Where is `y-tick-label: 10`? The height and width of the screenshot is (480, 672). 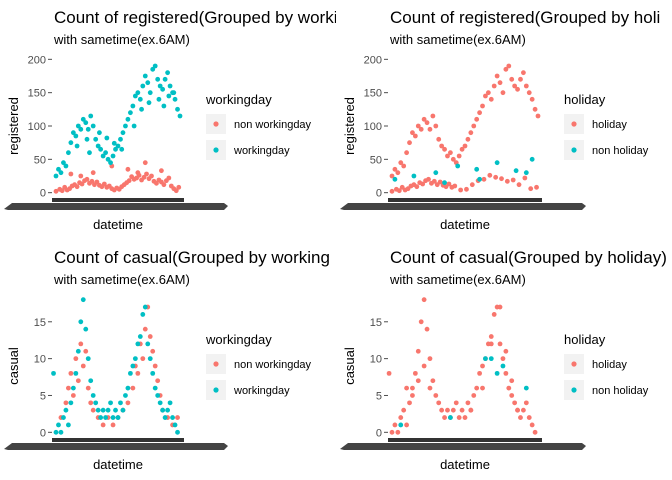
y-tick-label: 10 is located at coordinates (376, 360).